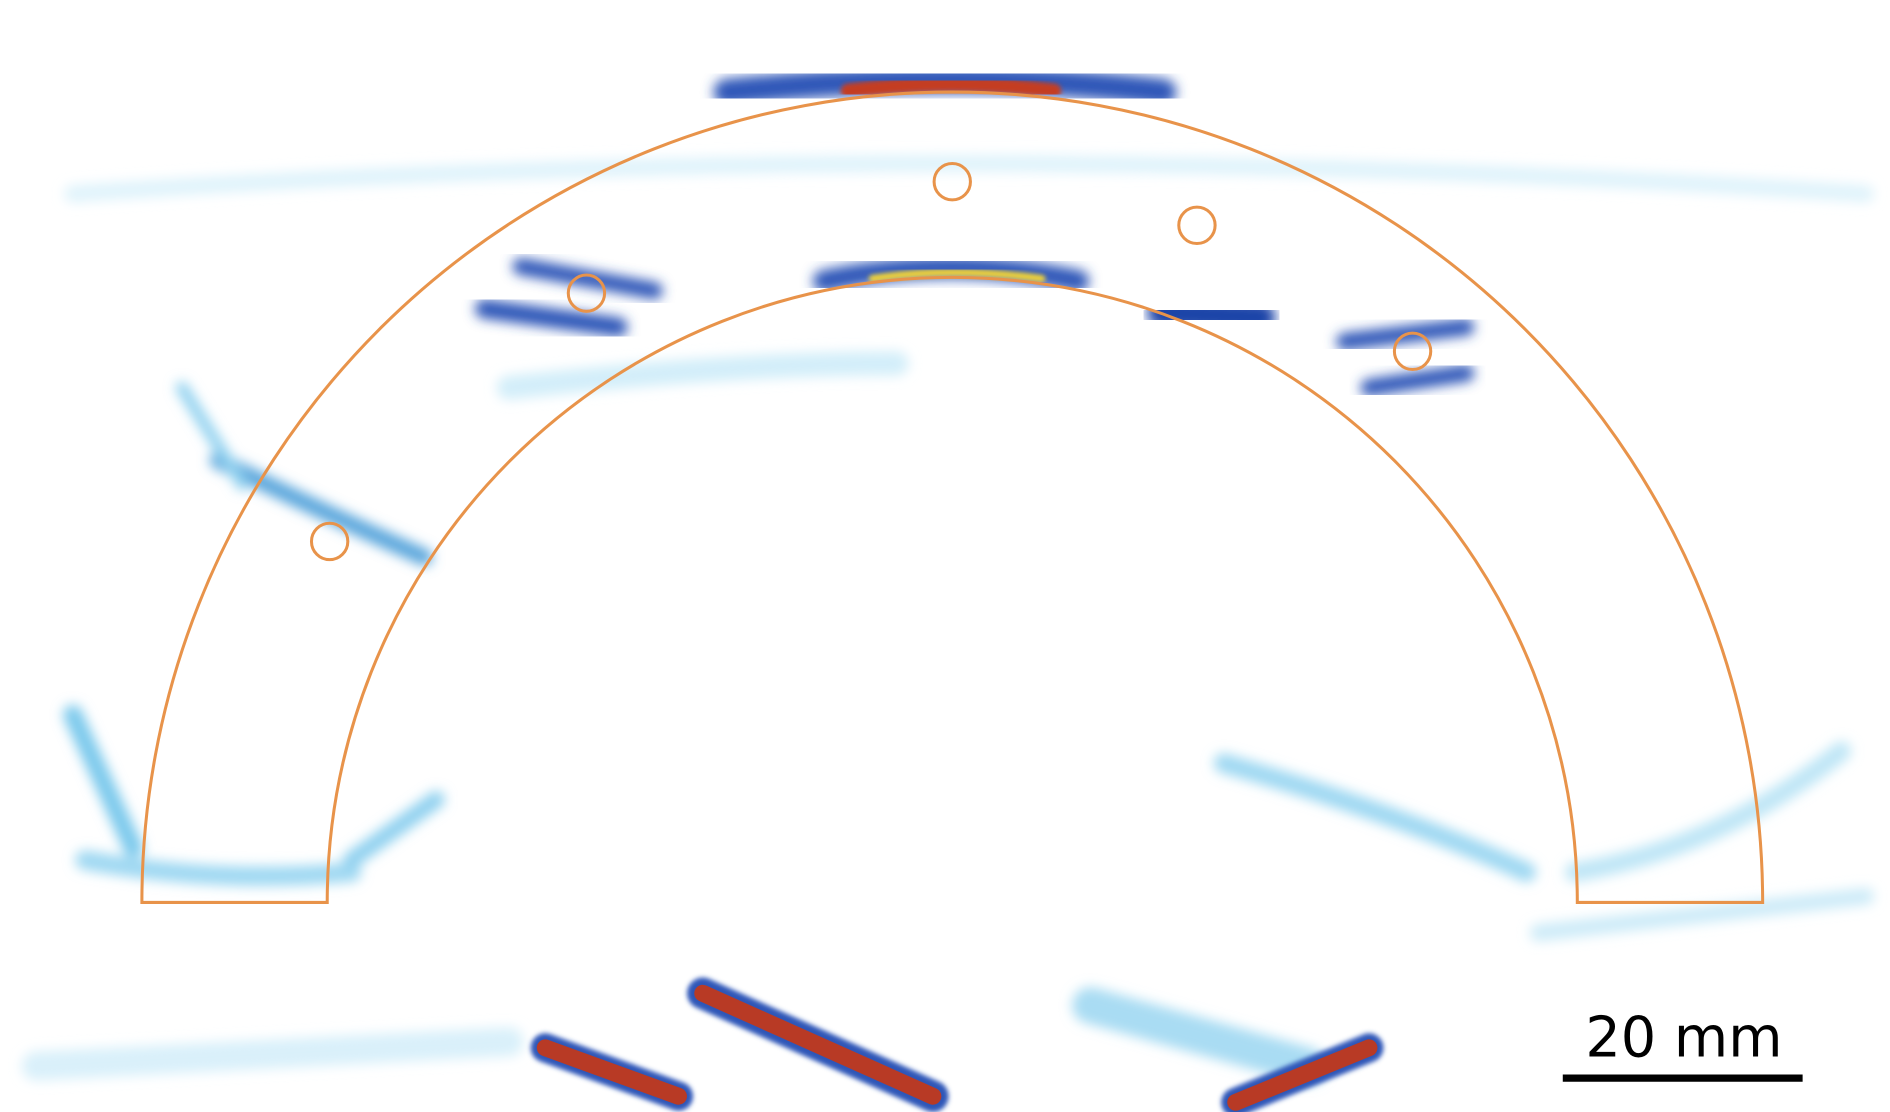 This screenshot has height=1112, width=1890. Describe the element at coordinates (1683, 1037) in the screenshot. I see `scale-bar-label: 20 mm` at that location.